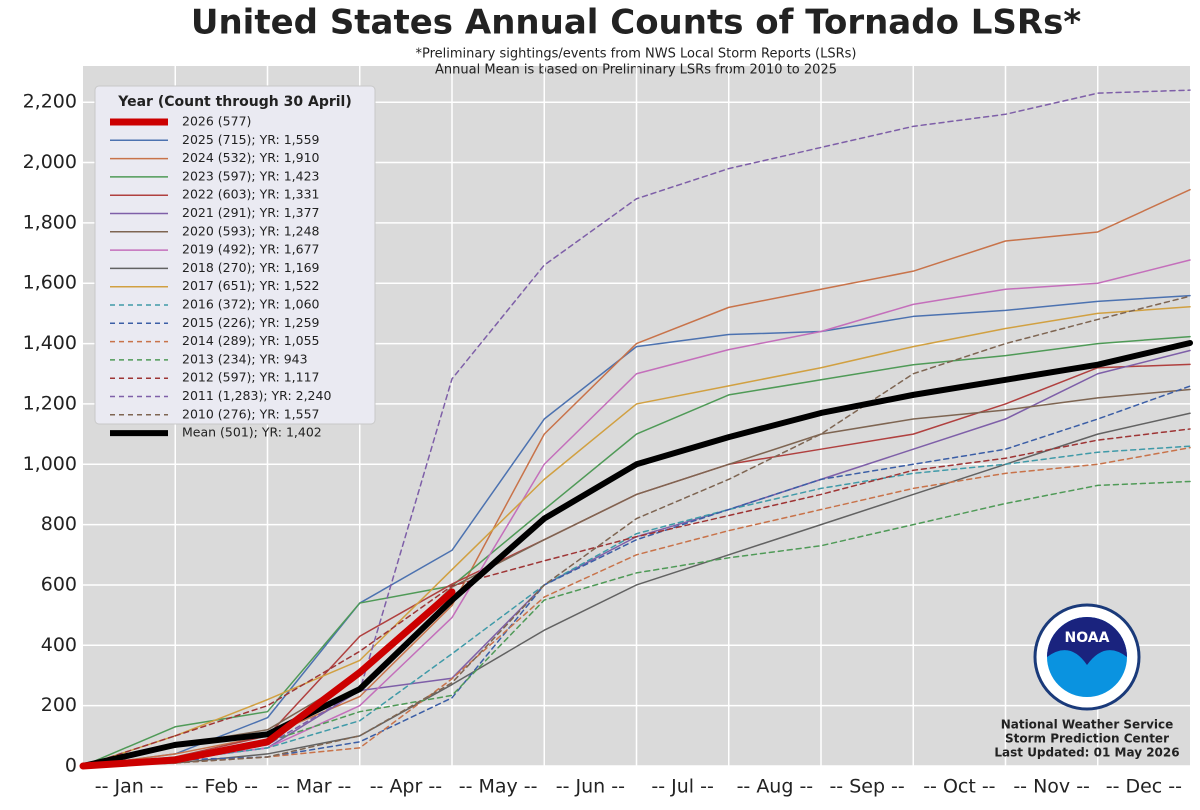 The image size is (1200, 810). I want to click on credit: Last Updated: 01 May 2026, so click(1086, 753).